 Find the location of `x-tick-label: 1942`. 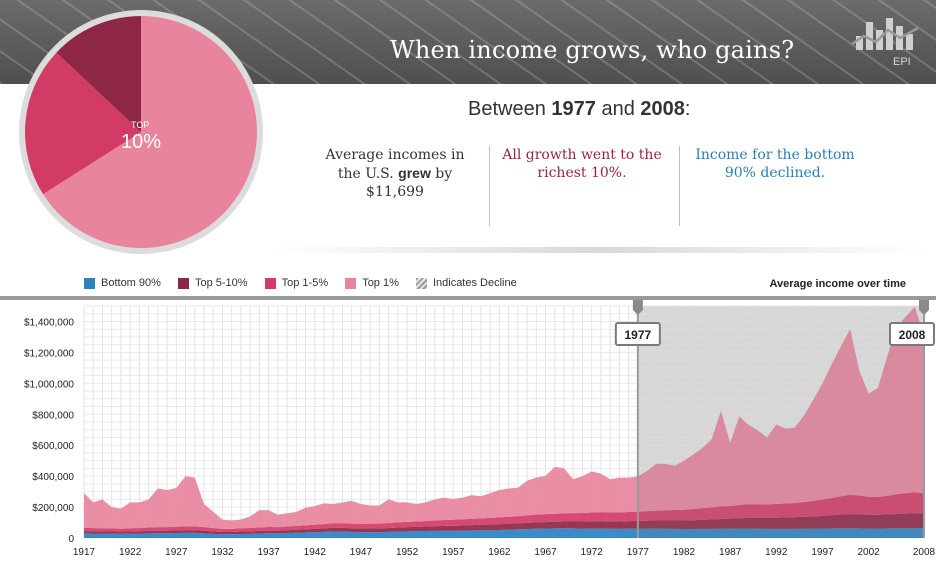

x-tick-label: 1942 is located at coordinates (315, 552).